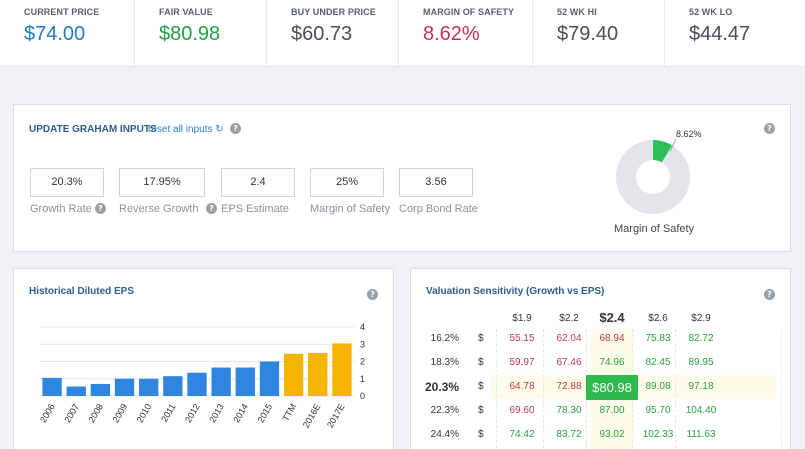 This screenshot has width=805, height=449. Describe the element at coordinates (162, 182) in the screenshot. I see `reverse-growth-input: 17.95%` at that location.